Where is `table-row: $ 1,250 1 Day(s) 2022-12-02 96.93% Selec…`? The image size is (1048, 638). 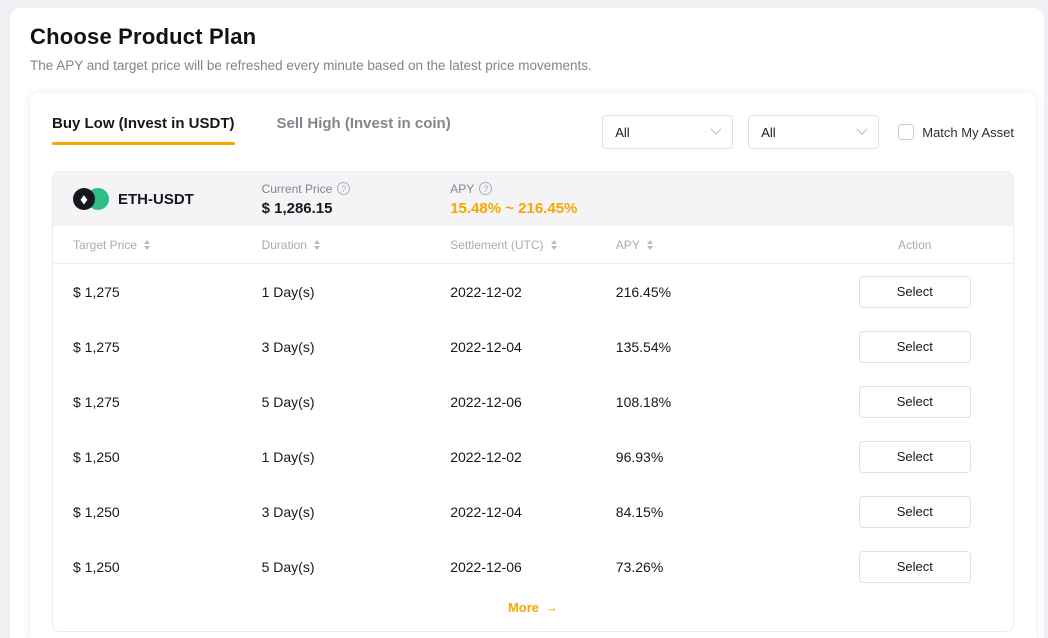 table-row: $ 1,250 1 Day(s) 2022-12-02 96.93% Selec… is located at coordinates (533, 456).